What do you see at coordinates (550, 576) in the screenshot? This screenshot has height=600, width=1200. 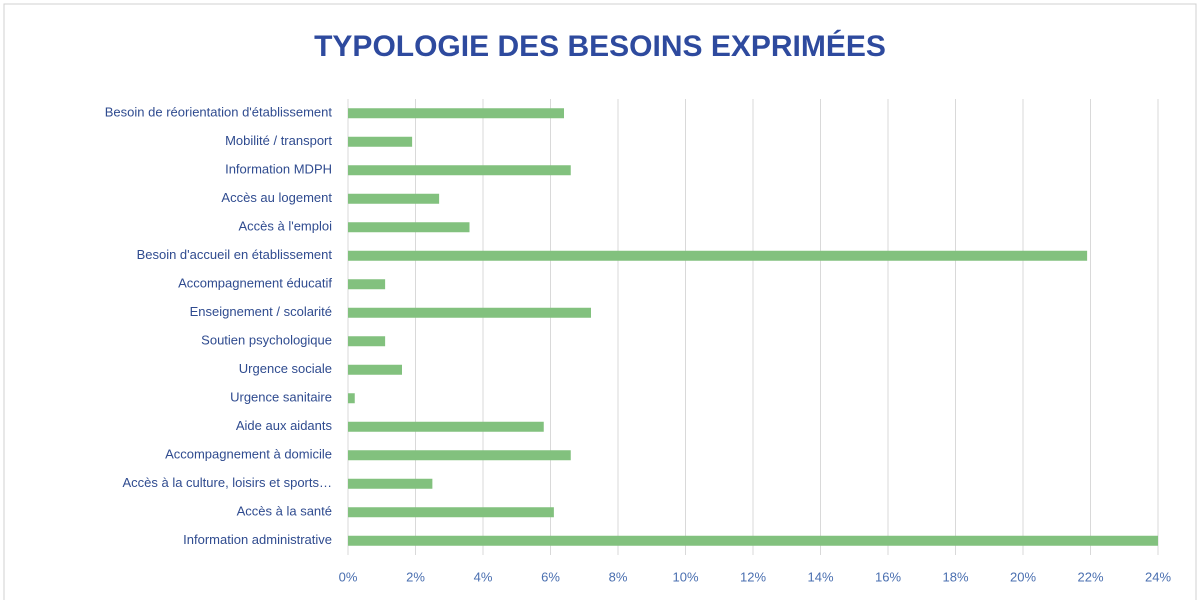 I see `x-tick-label: 6%` at bounding box center [550, 576].